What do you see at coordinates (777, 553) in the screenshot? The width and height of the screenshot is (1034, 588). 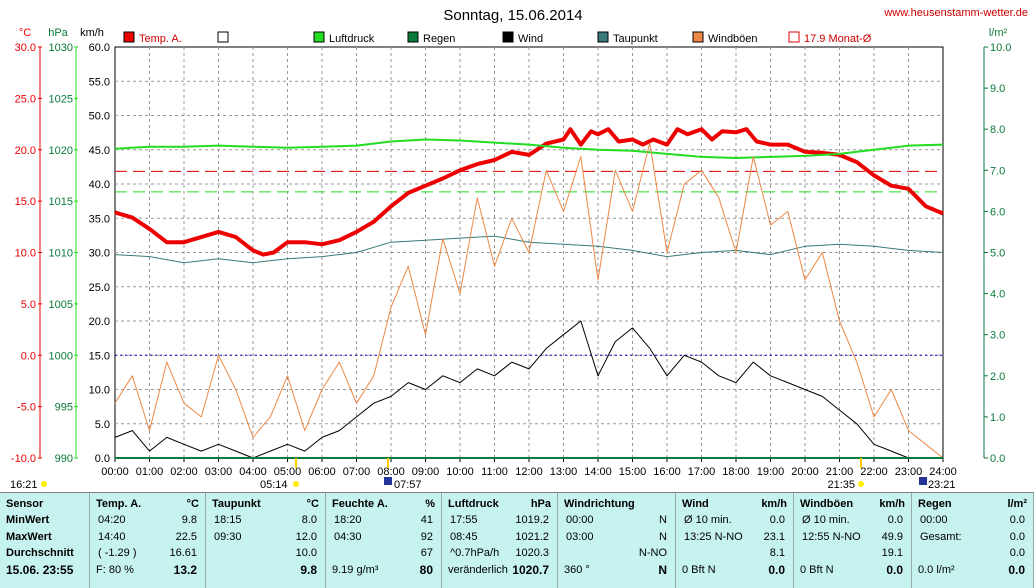 I see `wind-row2-value: 8.1` at bounding box center [777, 553].